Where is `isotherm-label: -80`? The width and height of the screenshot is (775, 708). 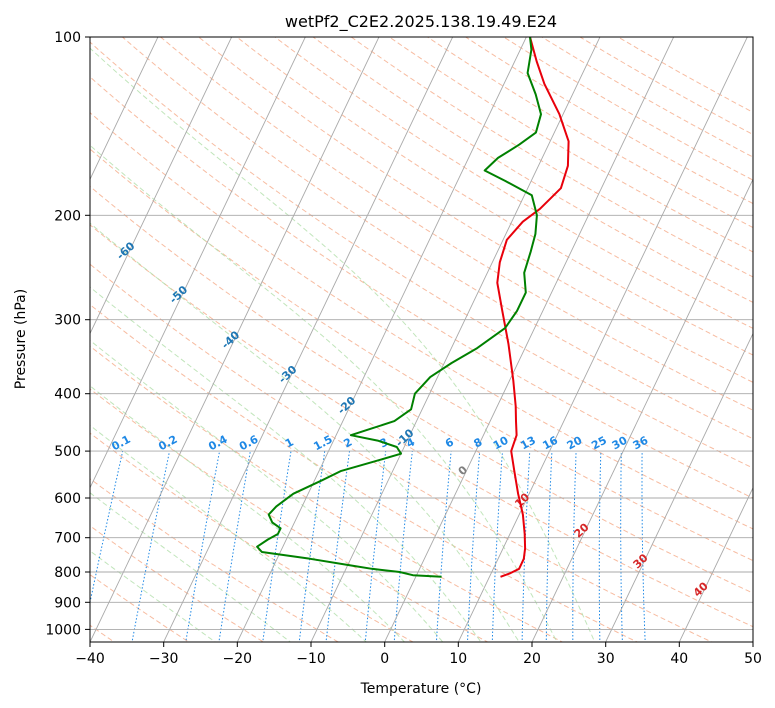
isotherm-label: -80 is located at coordinates (22, 159).